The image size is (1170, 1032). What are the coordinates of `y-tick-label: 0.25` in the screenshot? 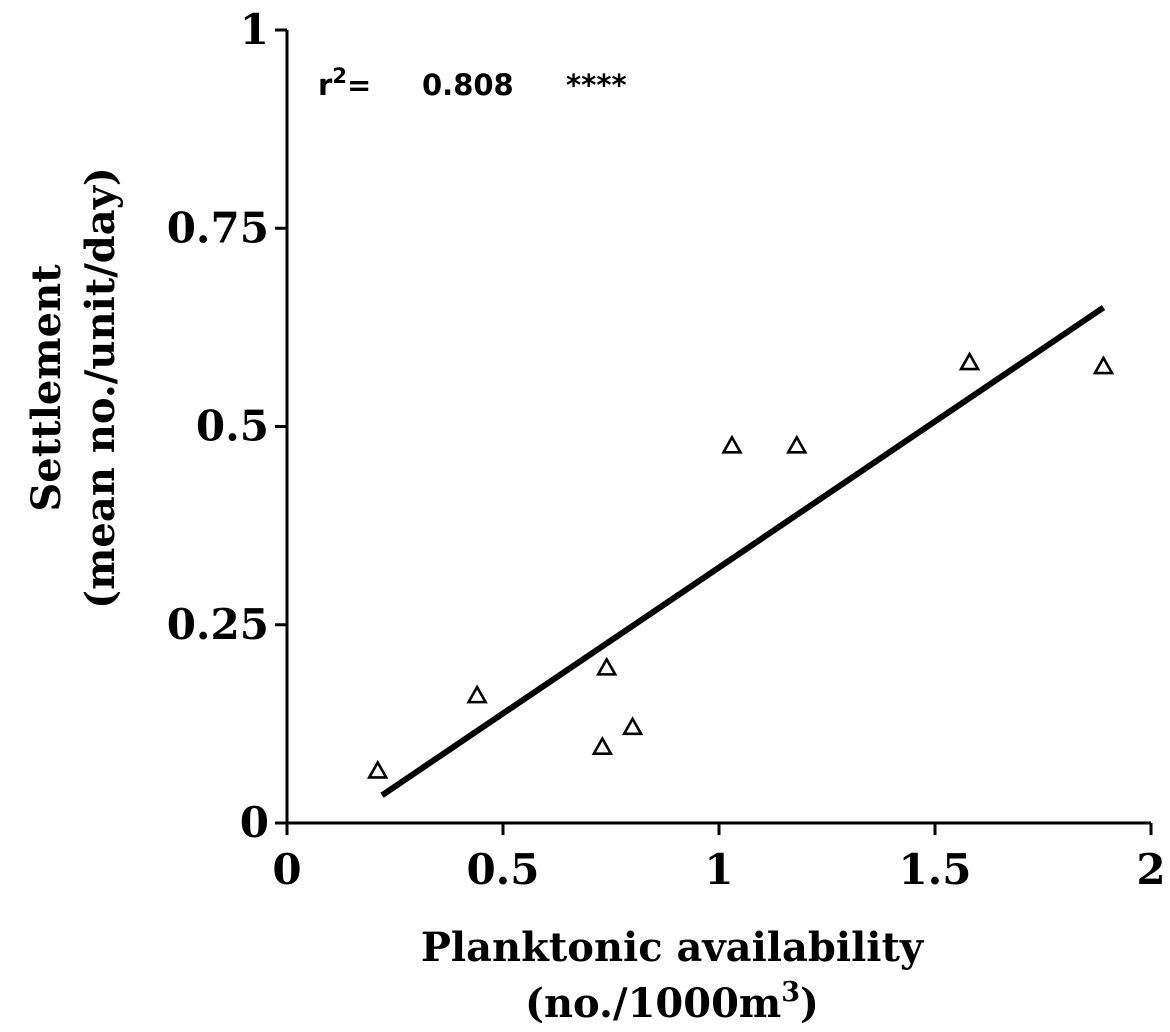 It's located at (218, 624).